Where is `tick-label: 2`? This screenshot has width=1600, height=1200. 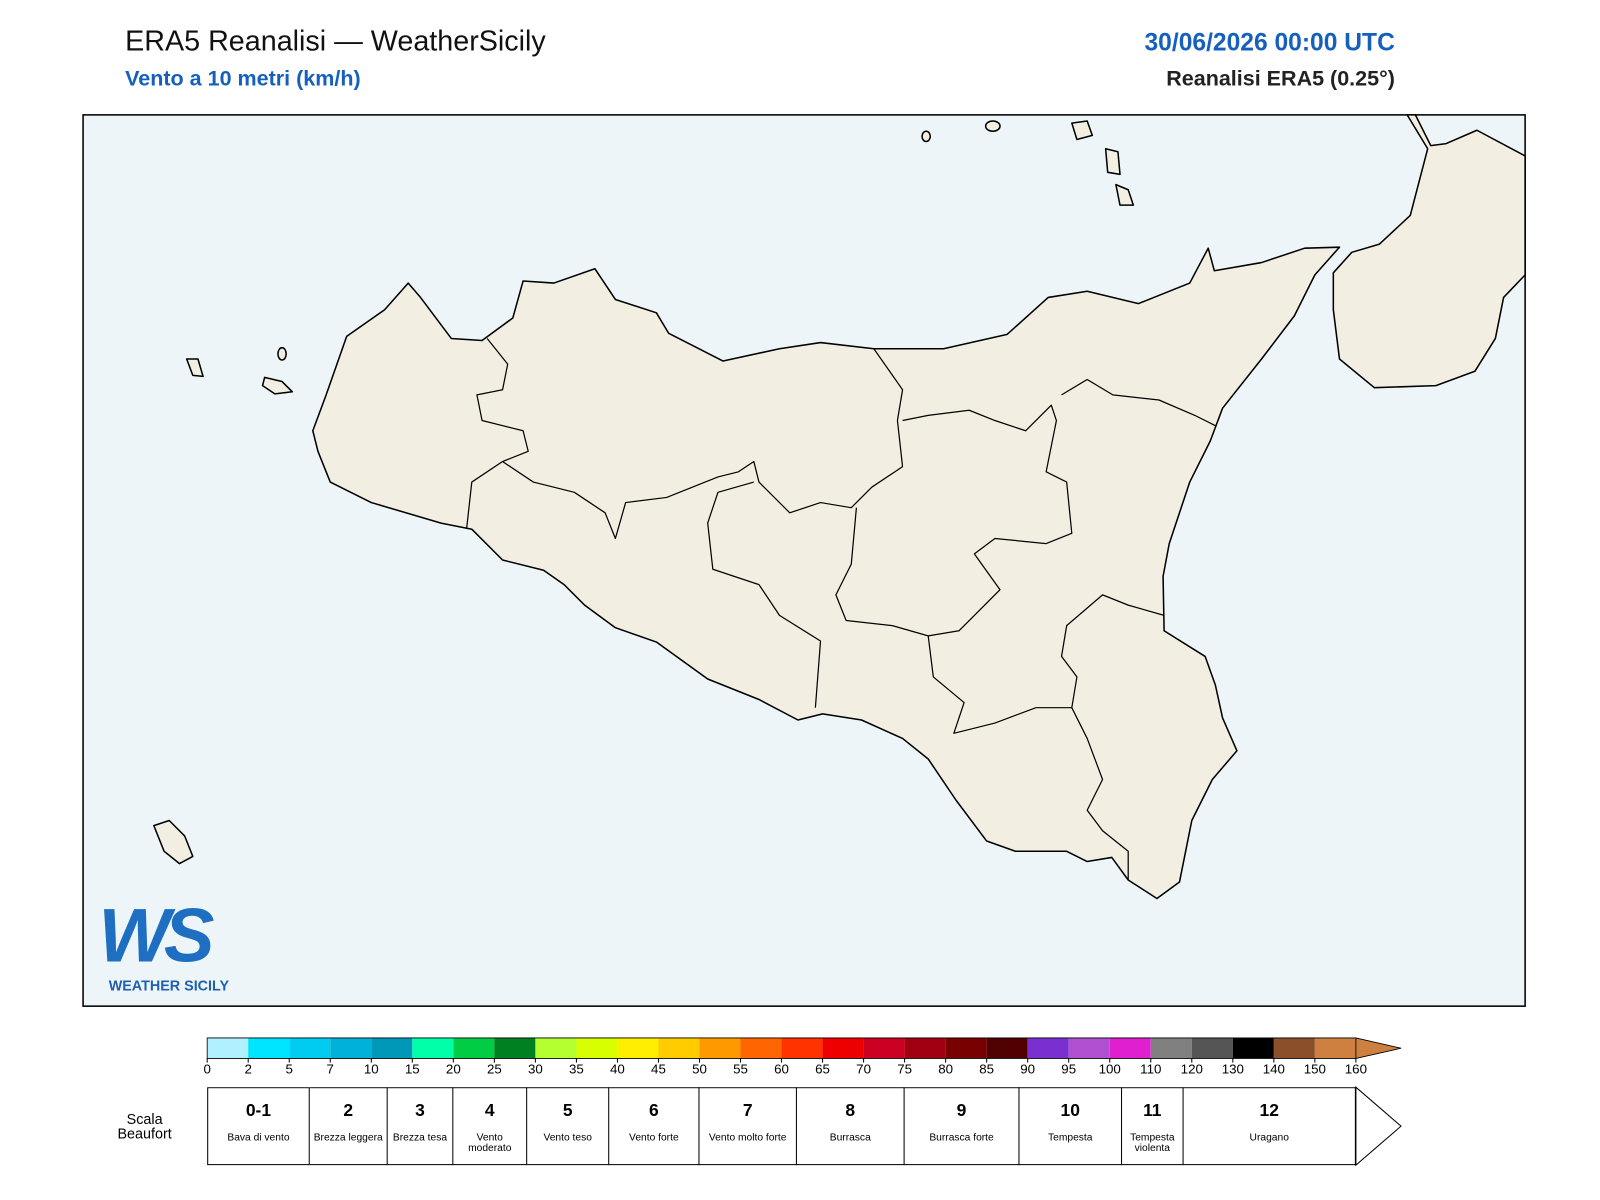 tick-label: 2 is located at coordinates (247, 1068).